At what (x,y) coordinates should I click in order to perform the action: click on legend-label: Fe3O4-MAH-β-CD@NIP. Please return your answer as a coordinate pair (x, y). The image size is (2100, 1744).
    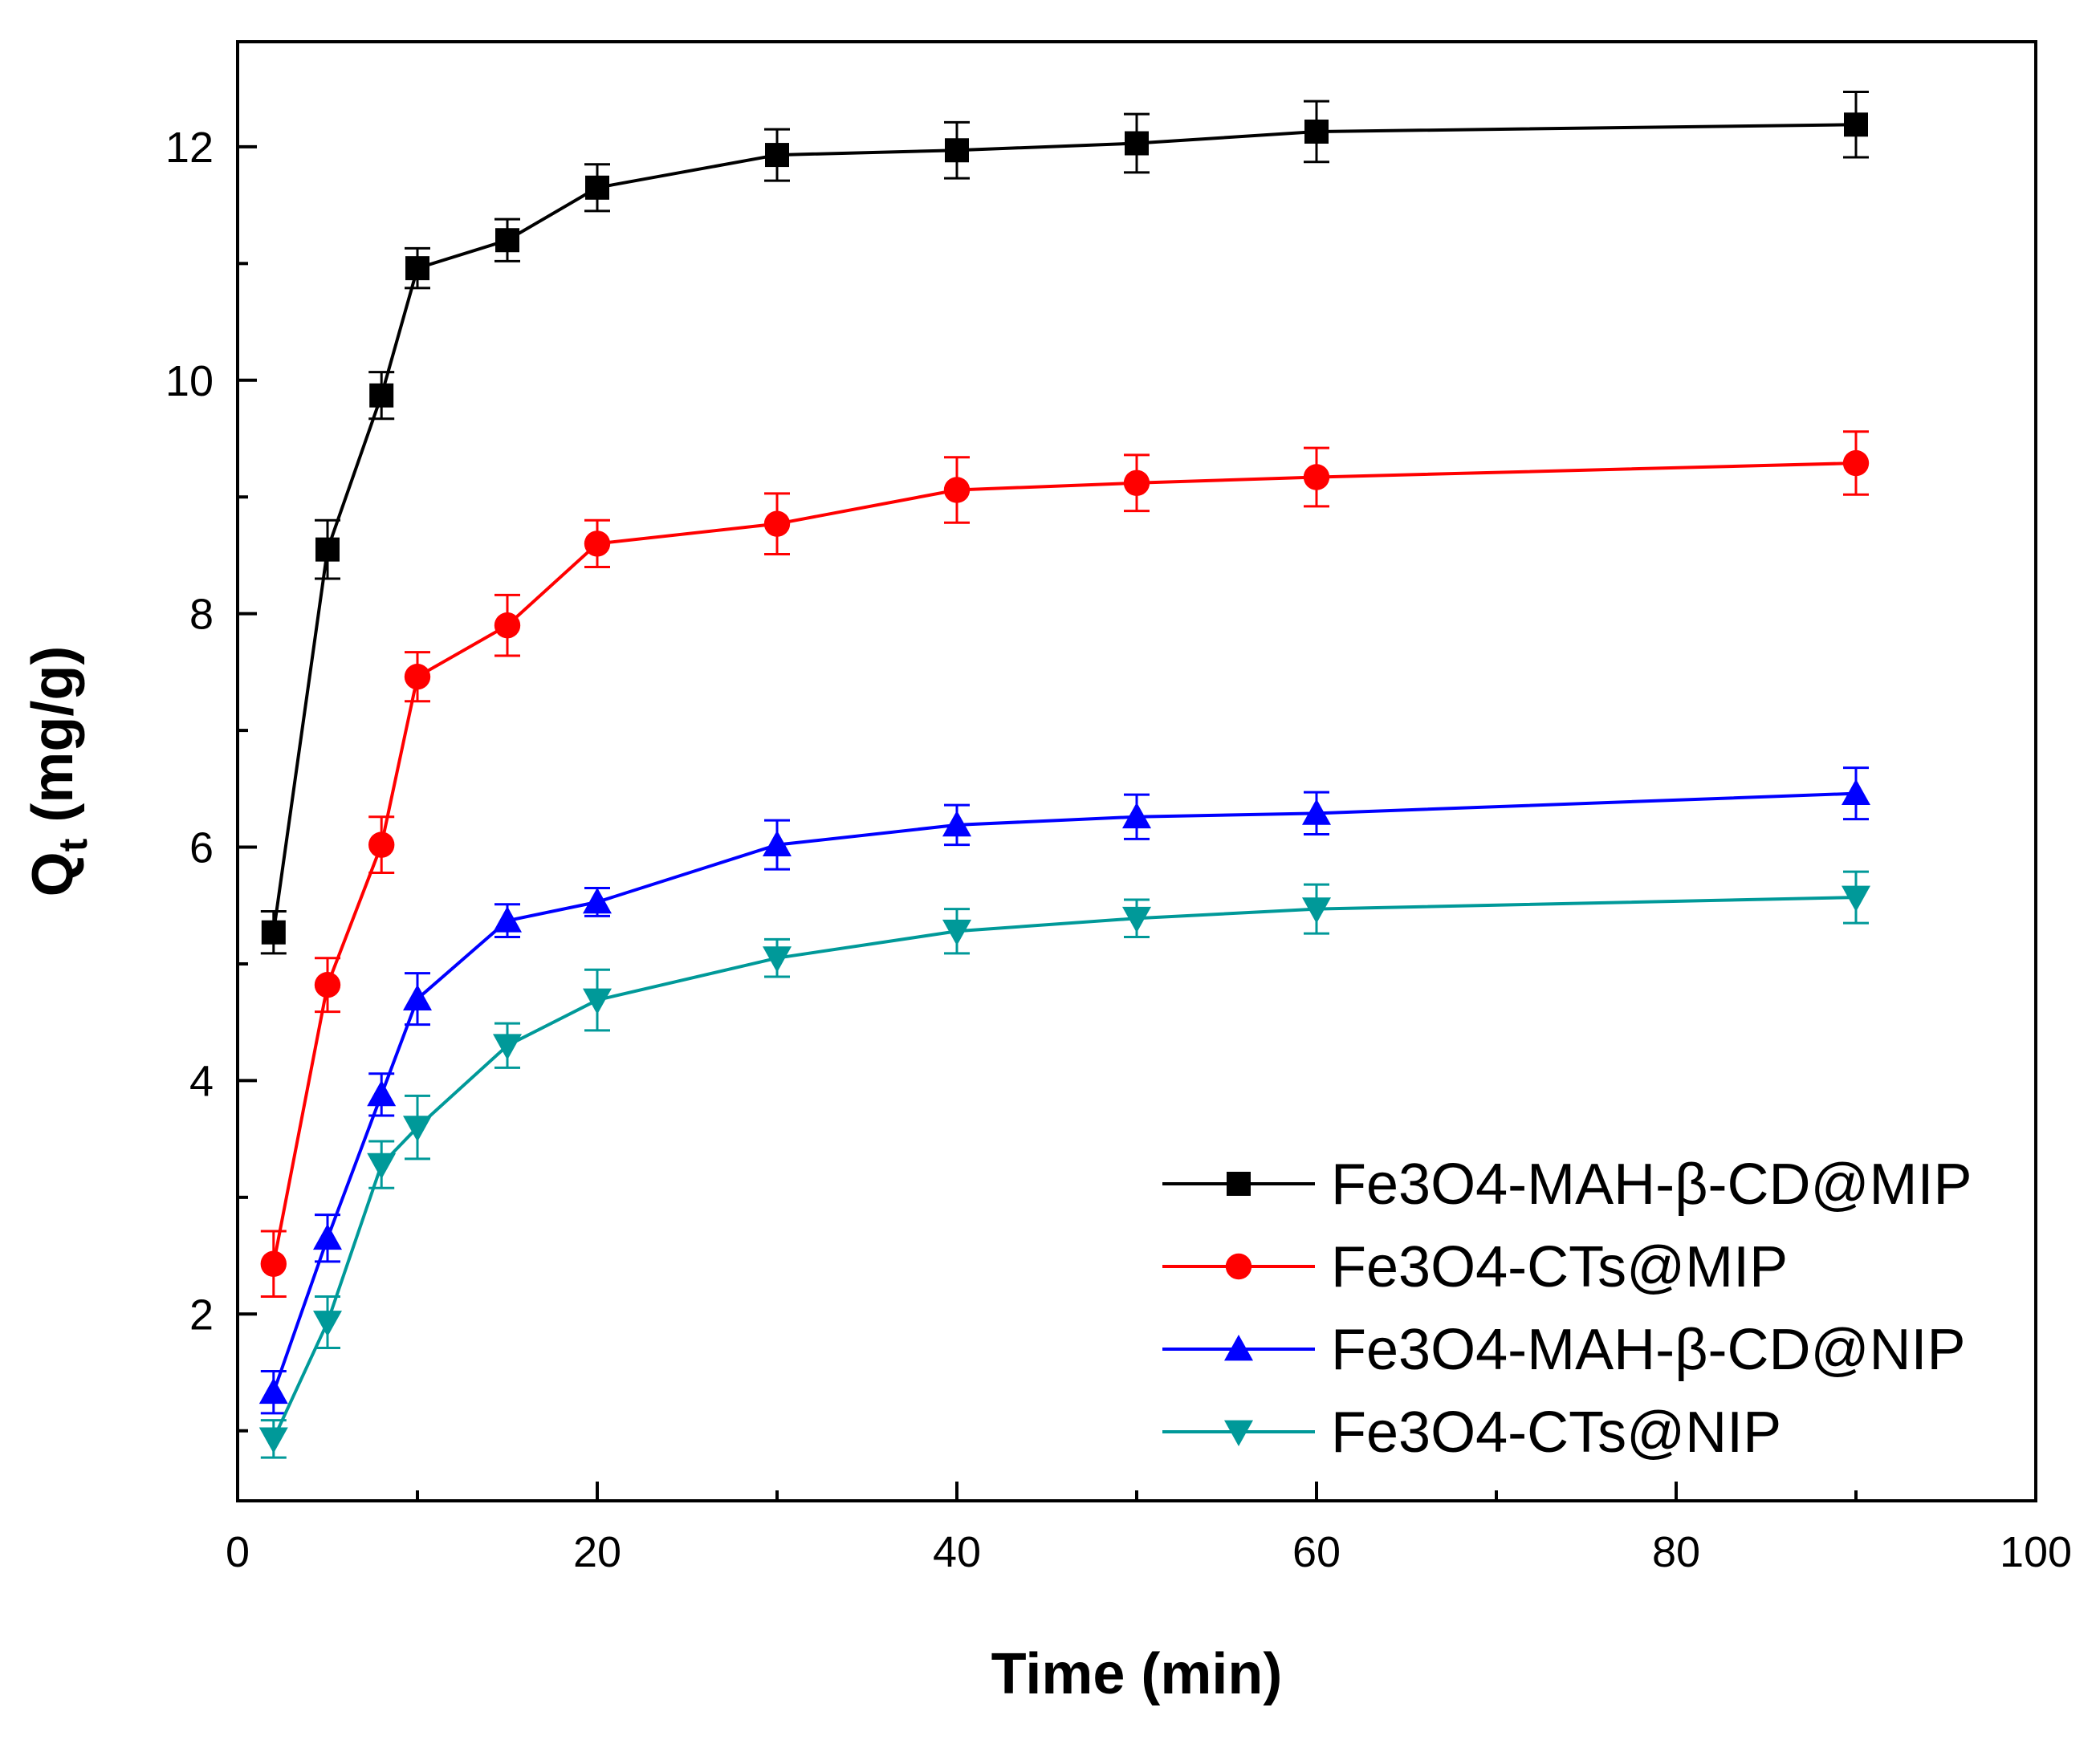
    Looking at the image, I should click on (1648, 1350).